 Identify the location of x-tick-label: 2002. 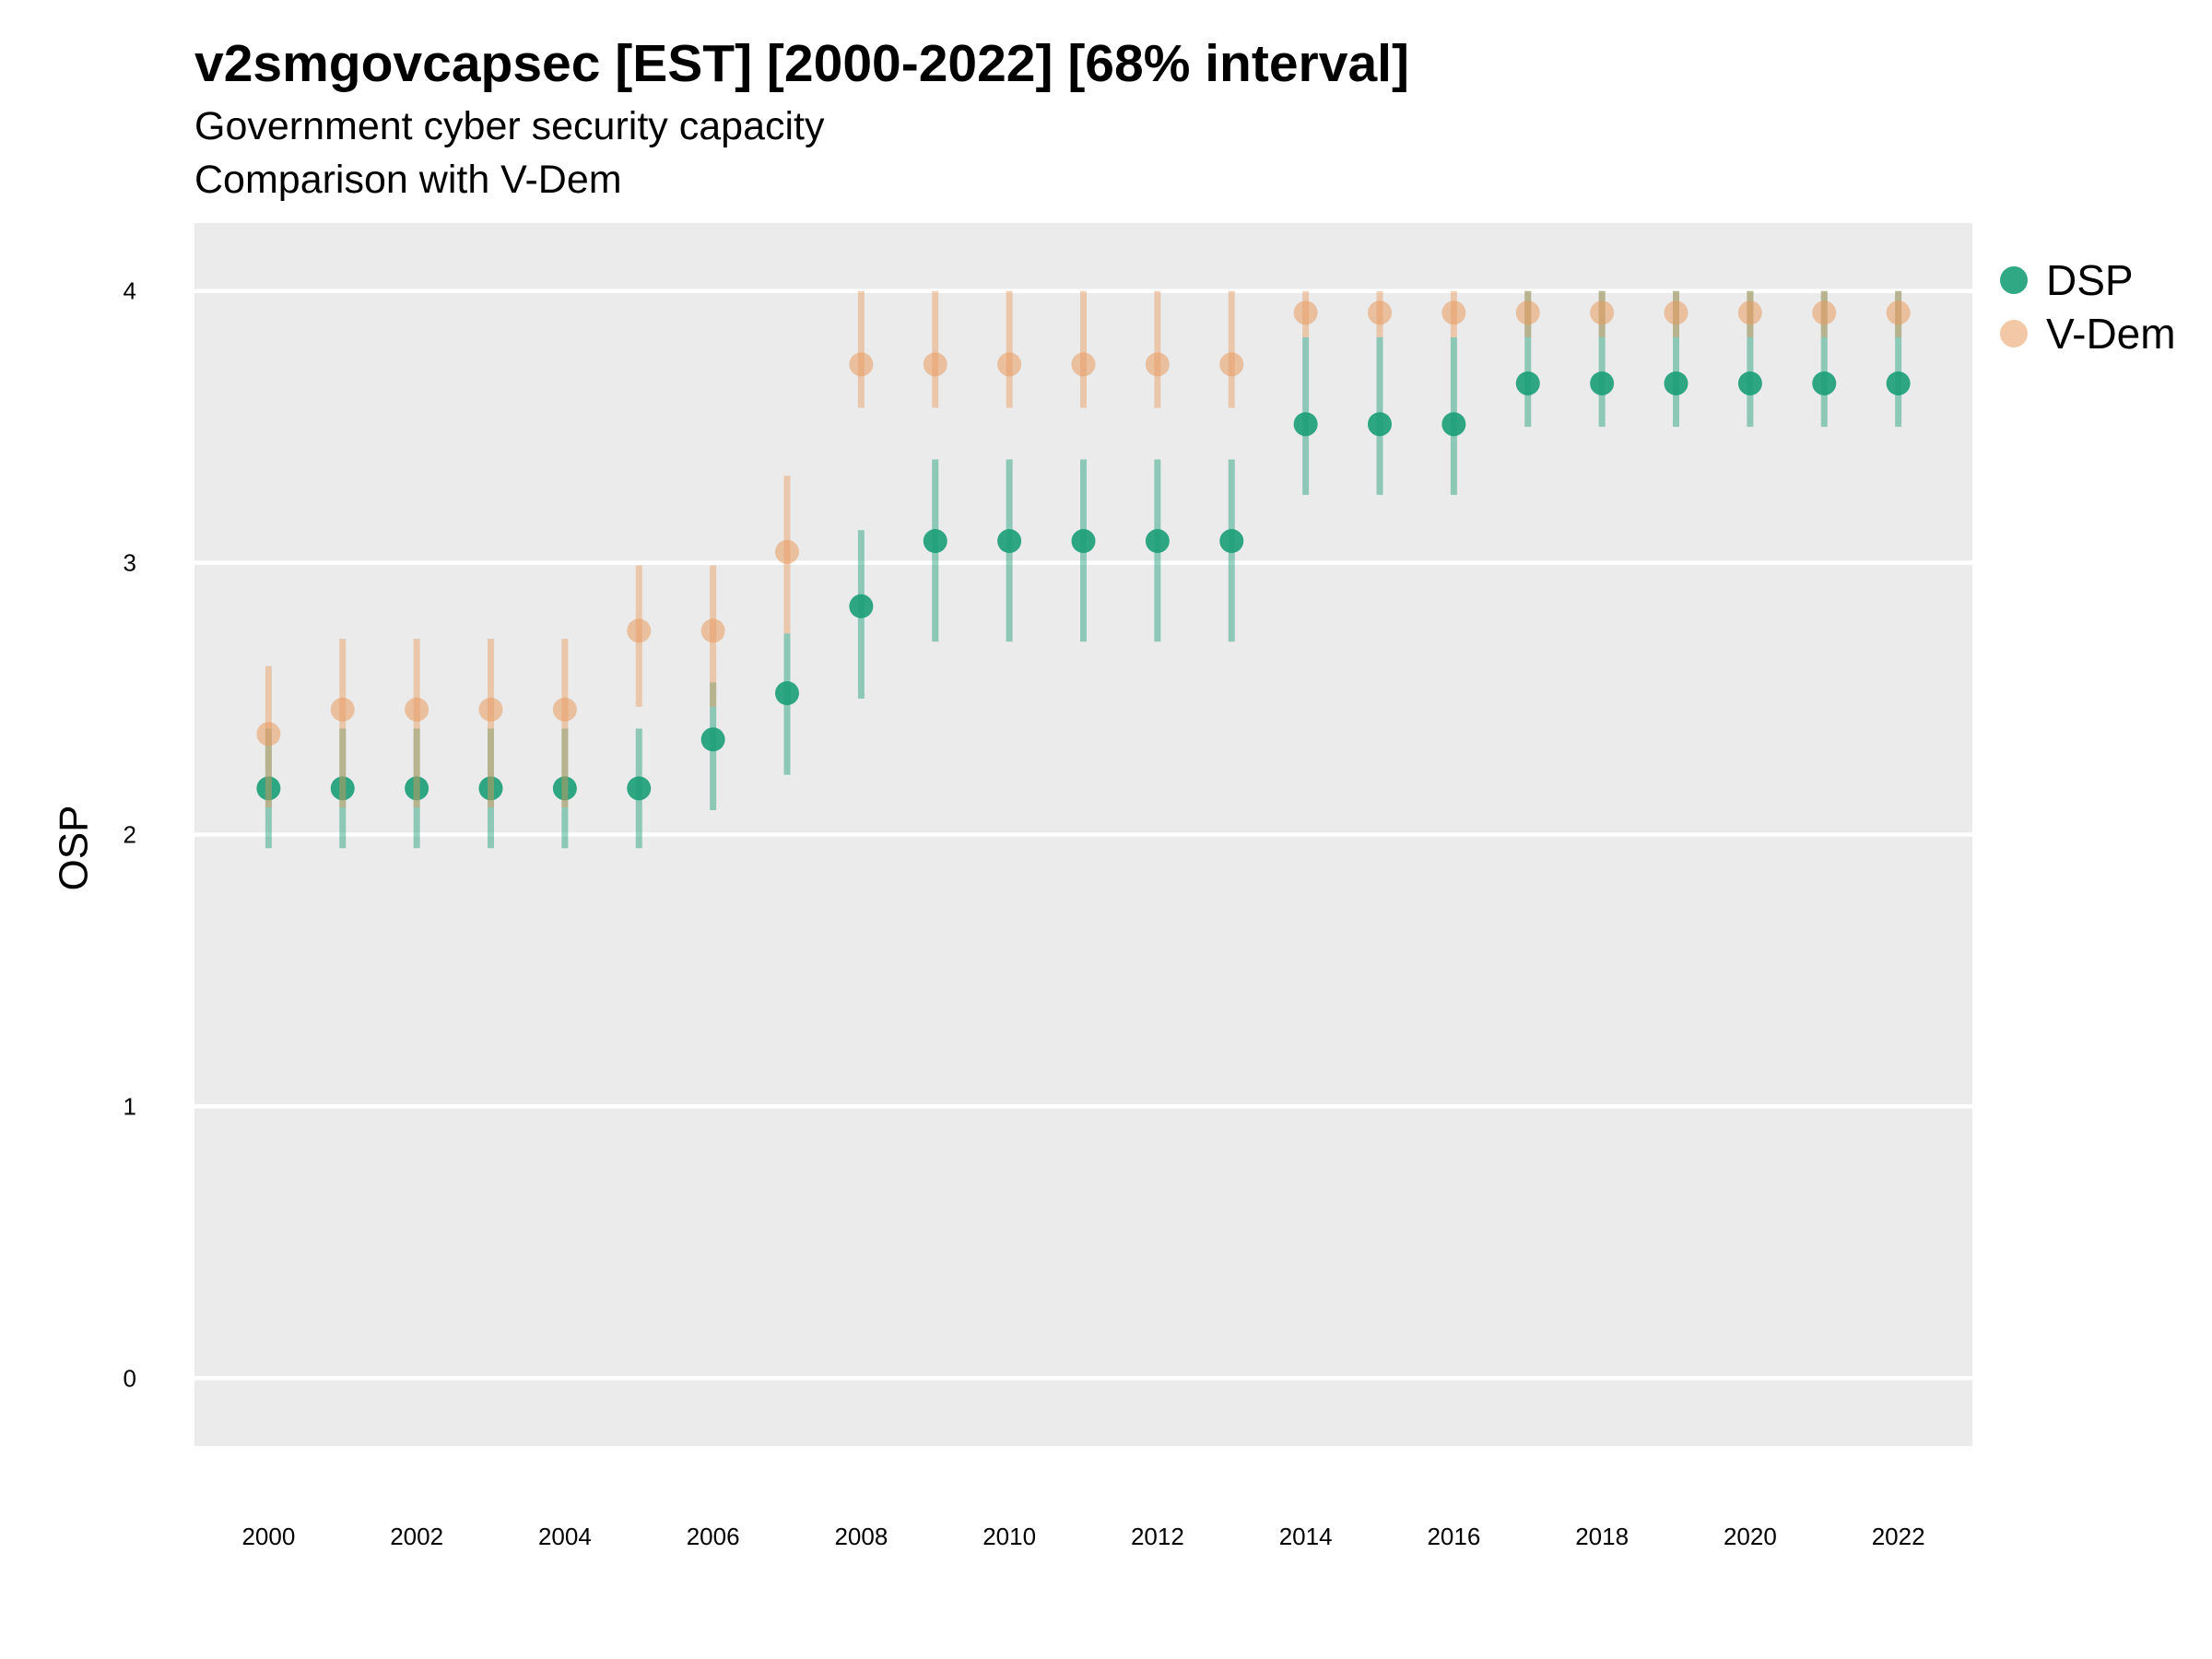
(416, 1536).